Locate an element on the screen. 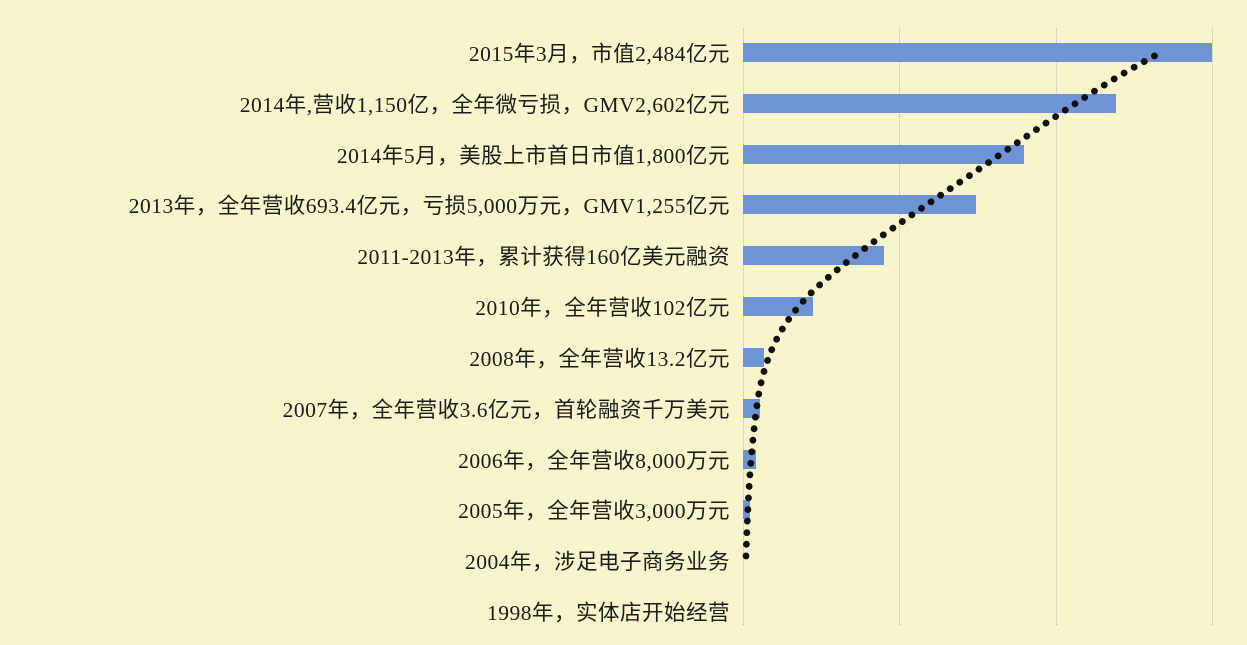 Image resolution: width=1247 pixels, height=645 pixels. milestone-label: 2011-2013年，累计获得160亿美元融资 is located at coordinates (543, 257).